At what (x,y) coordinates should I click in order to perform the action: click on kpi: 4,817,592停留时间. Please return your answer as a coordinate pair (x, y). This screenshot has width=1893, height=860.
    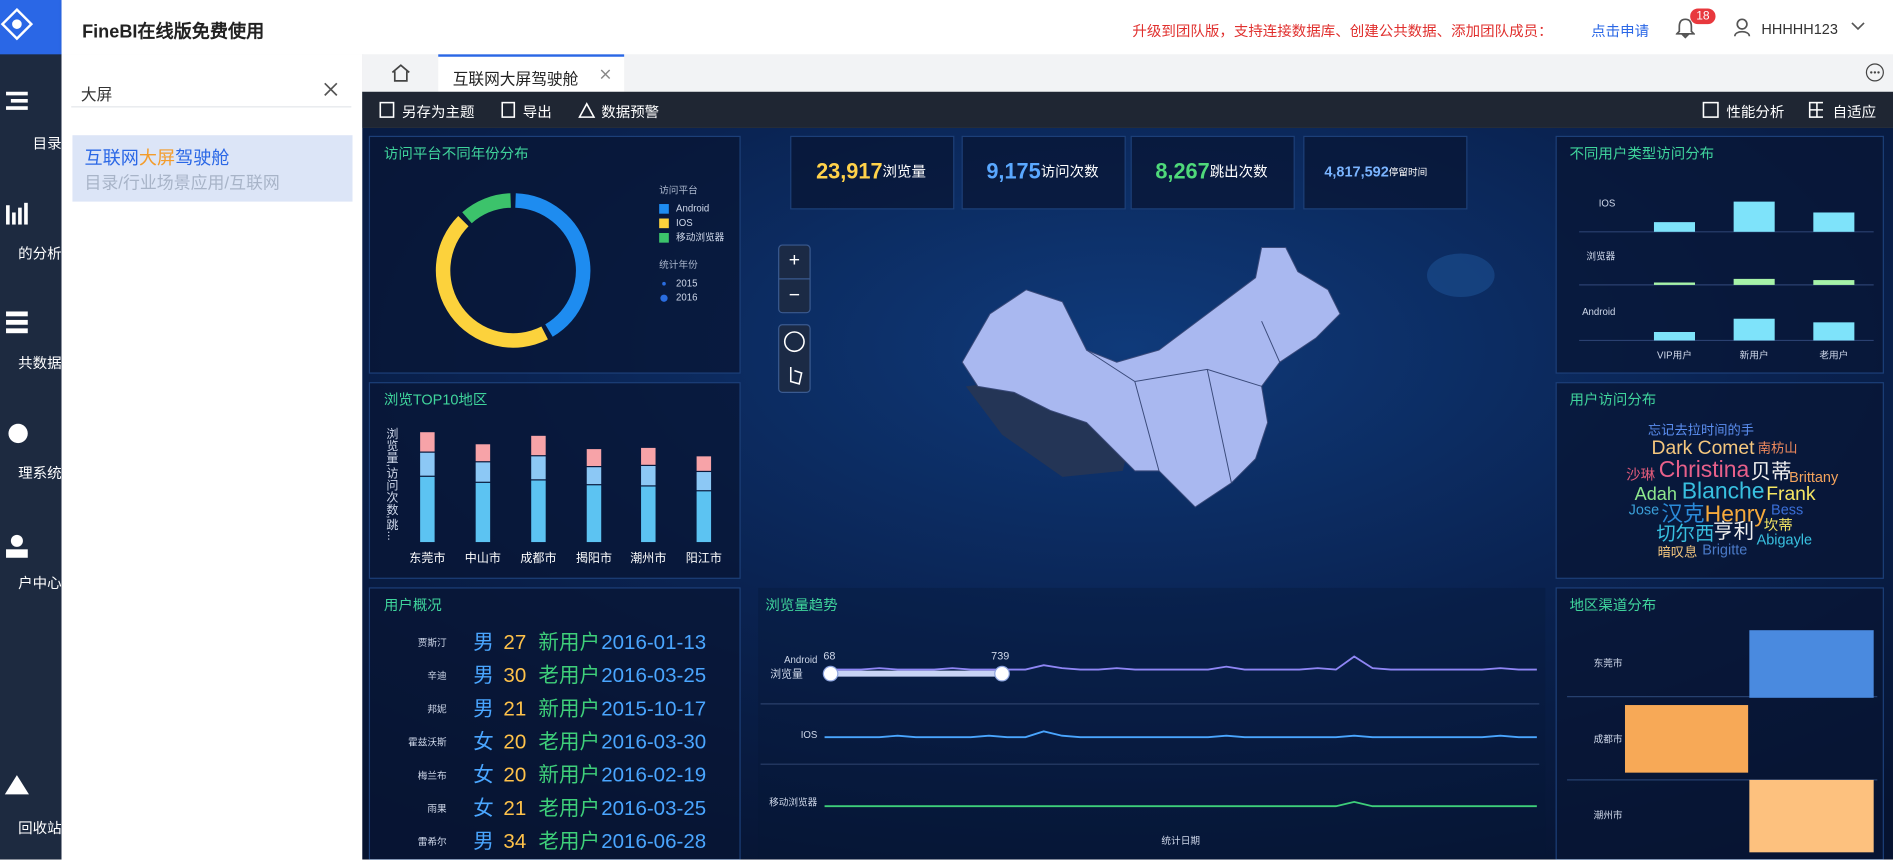
    Looking at the image, I should click on (1375, 172).